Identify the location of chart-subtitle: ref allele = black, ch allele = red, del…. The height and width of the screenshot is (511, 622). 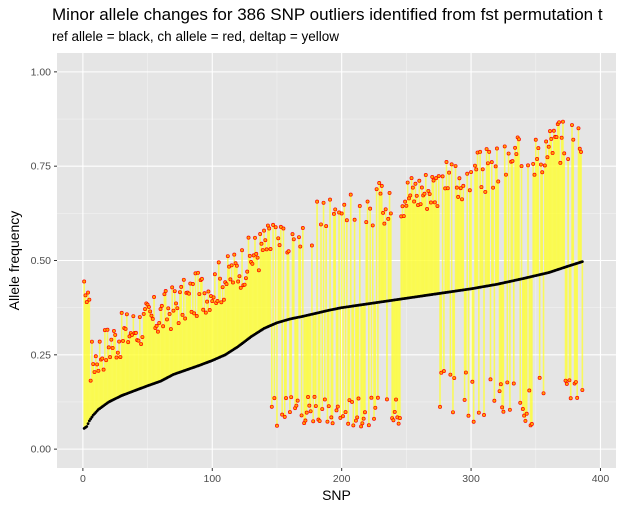
(196, 36).